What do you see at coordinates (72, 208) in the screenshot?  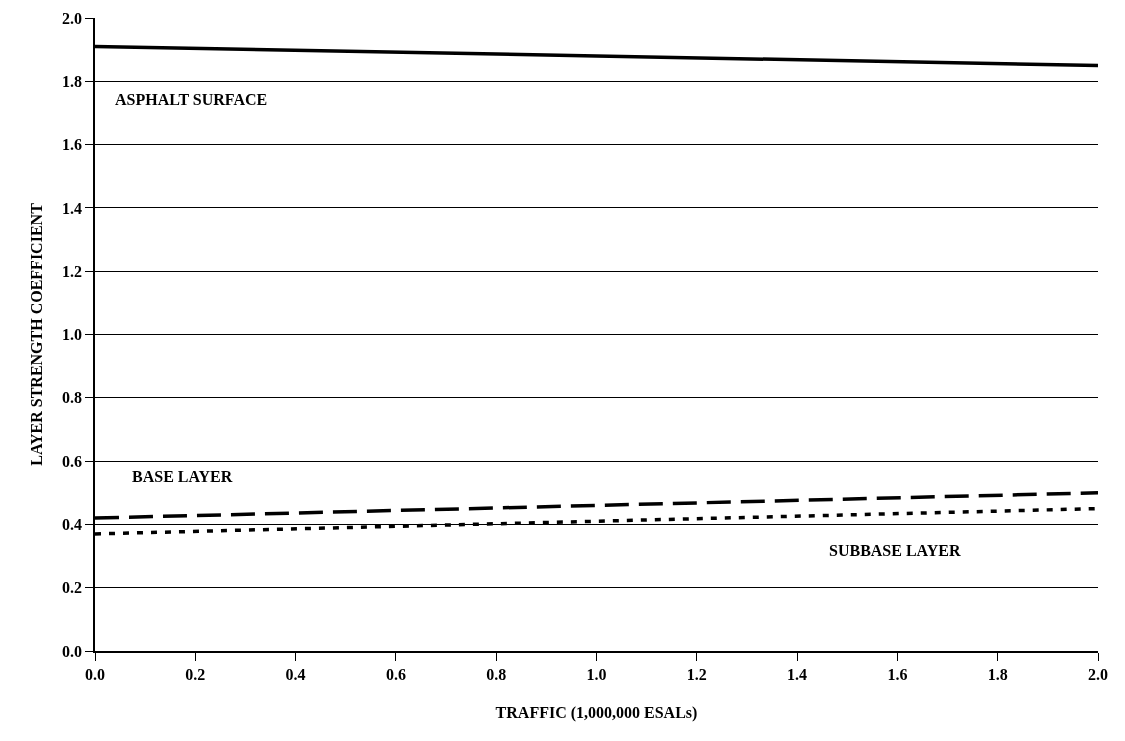 I see `y-tick-label: 1.4` at bounding box center [72, 208].